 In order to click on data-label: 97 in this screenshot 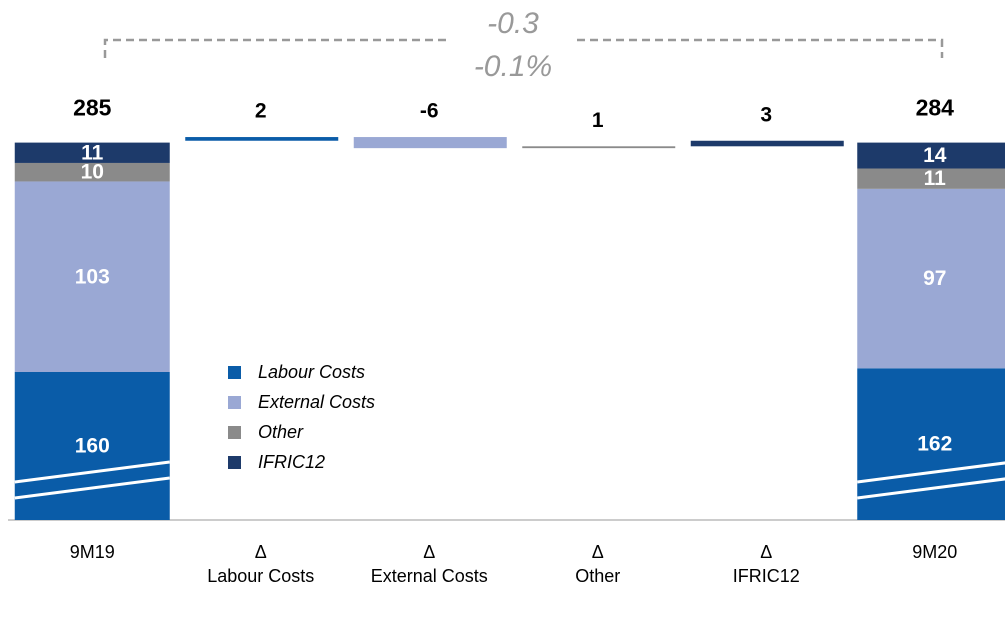, I will do `click(934, 278)`.